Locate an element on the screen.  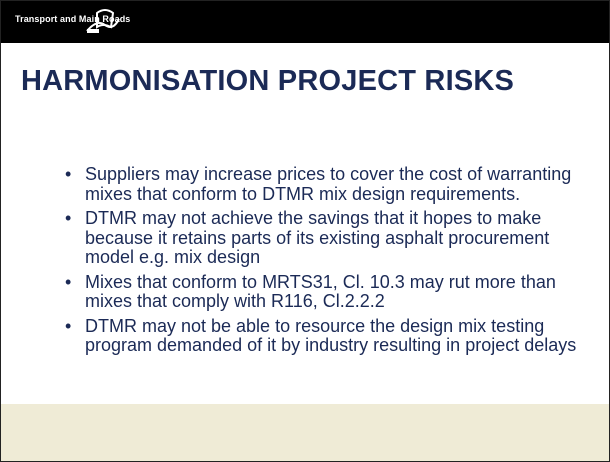
organisation: Transport and Main Roads is located at coordinates (73, 19).